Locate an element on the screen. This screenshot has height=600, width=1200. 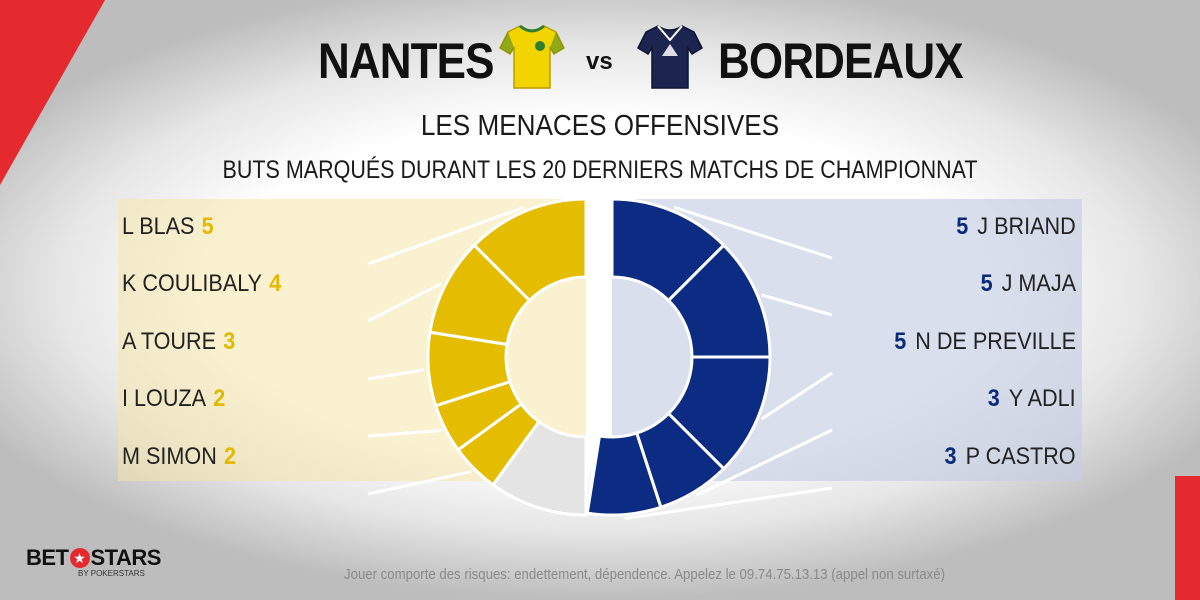
home-scorer-name: I LOUZA is located at coordinates (164, 398).